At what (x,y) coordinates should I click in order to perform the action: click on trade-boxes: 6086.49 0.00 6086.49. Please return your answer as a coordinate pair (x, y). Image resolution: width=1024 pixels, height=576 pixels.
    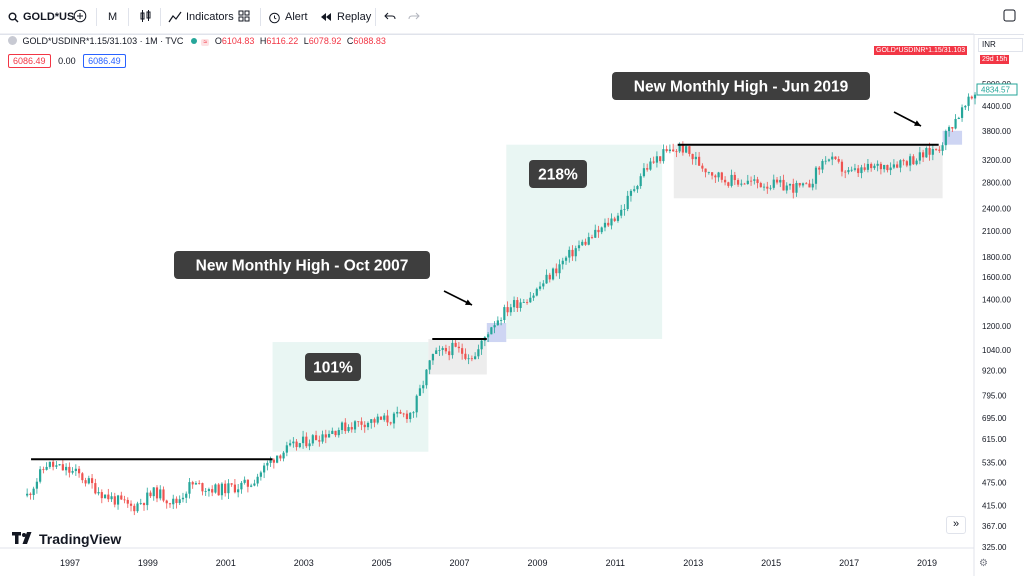
    Looking at the image, I should click on (67, 61).